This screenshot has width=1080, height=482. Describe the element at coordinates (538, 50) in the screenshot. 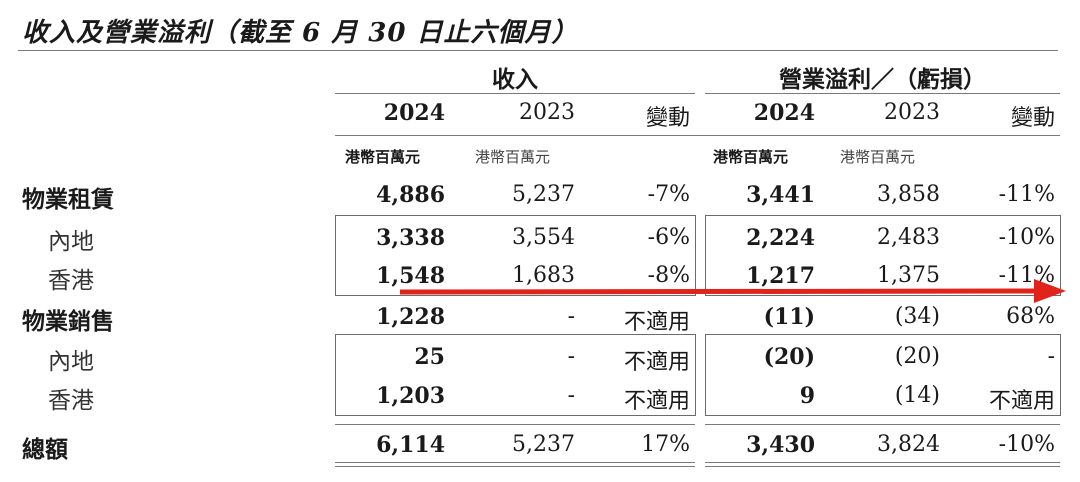

I see `title-rule` at that location.